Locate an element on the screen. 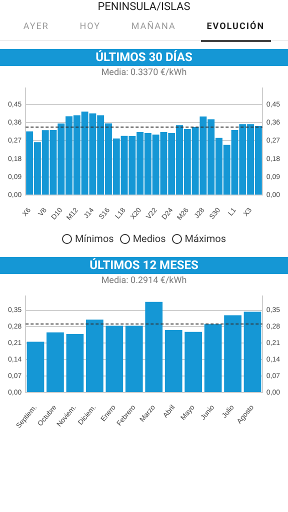  text: Medios is located at coordinates (149, 239).